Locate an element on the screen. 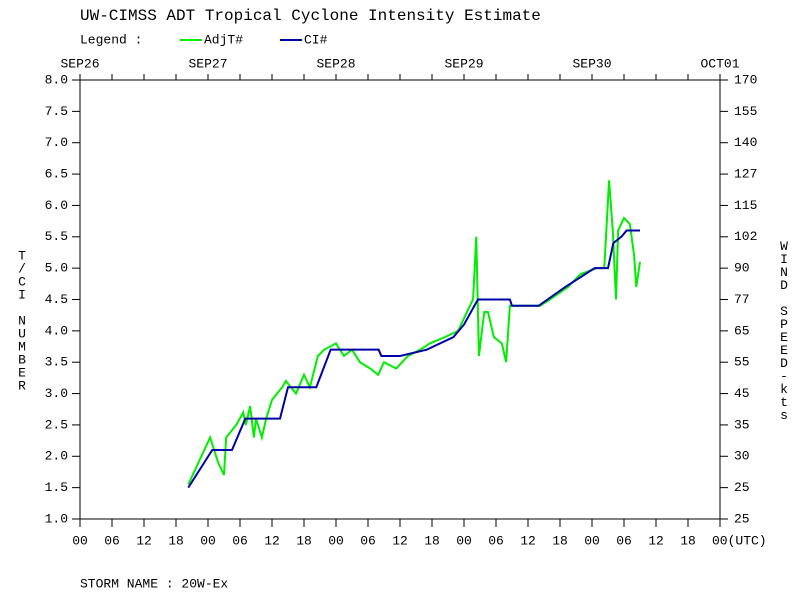  y2-tick-label: 140 is located at coordinates (745, 142).